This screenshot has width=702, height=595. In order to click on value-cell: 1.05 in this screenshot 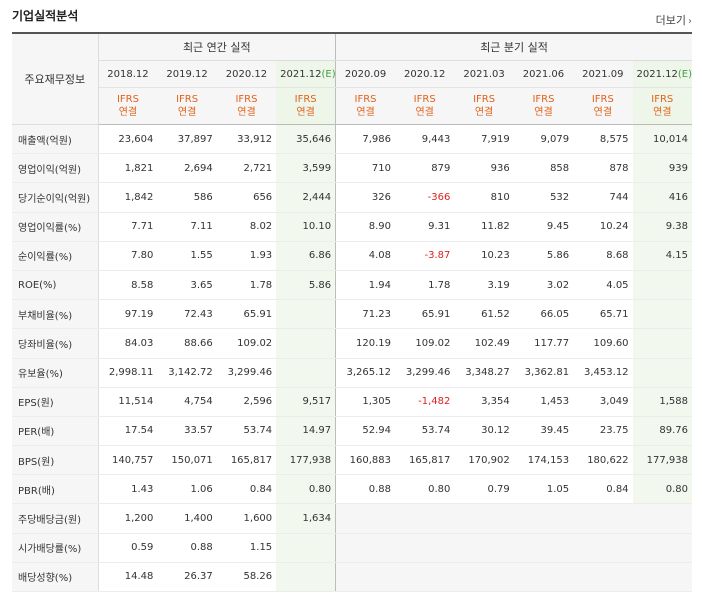, I will do `click(543, 489)`.